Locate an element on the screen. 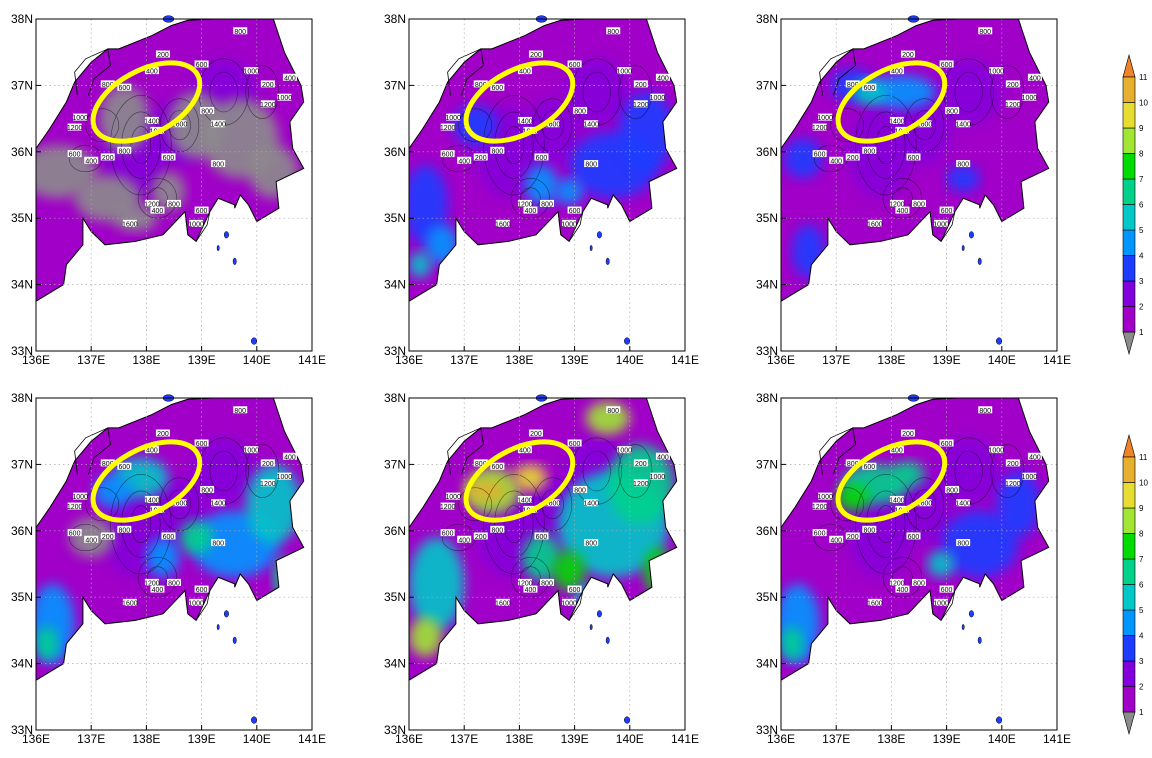  coastline is located at coordinates (543, 539).